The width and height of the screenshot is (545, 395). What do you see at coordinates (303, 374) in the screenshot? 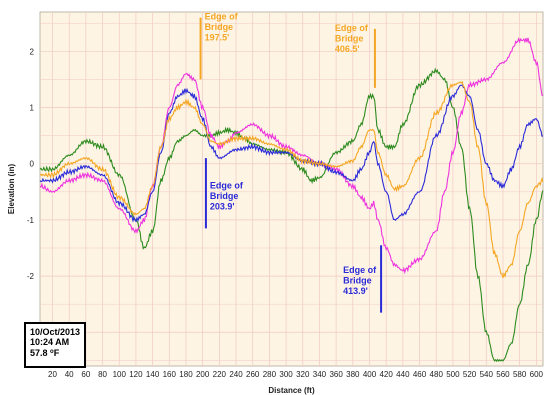
I see `x-tick-label: 320` at bounding box center [303, 374].